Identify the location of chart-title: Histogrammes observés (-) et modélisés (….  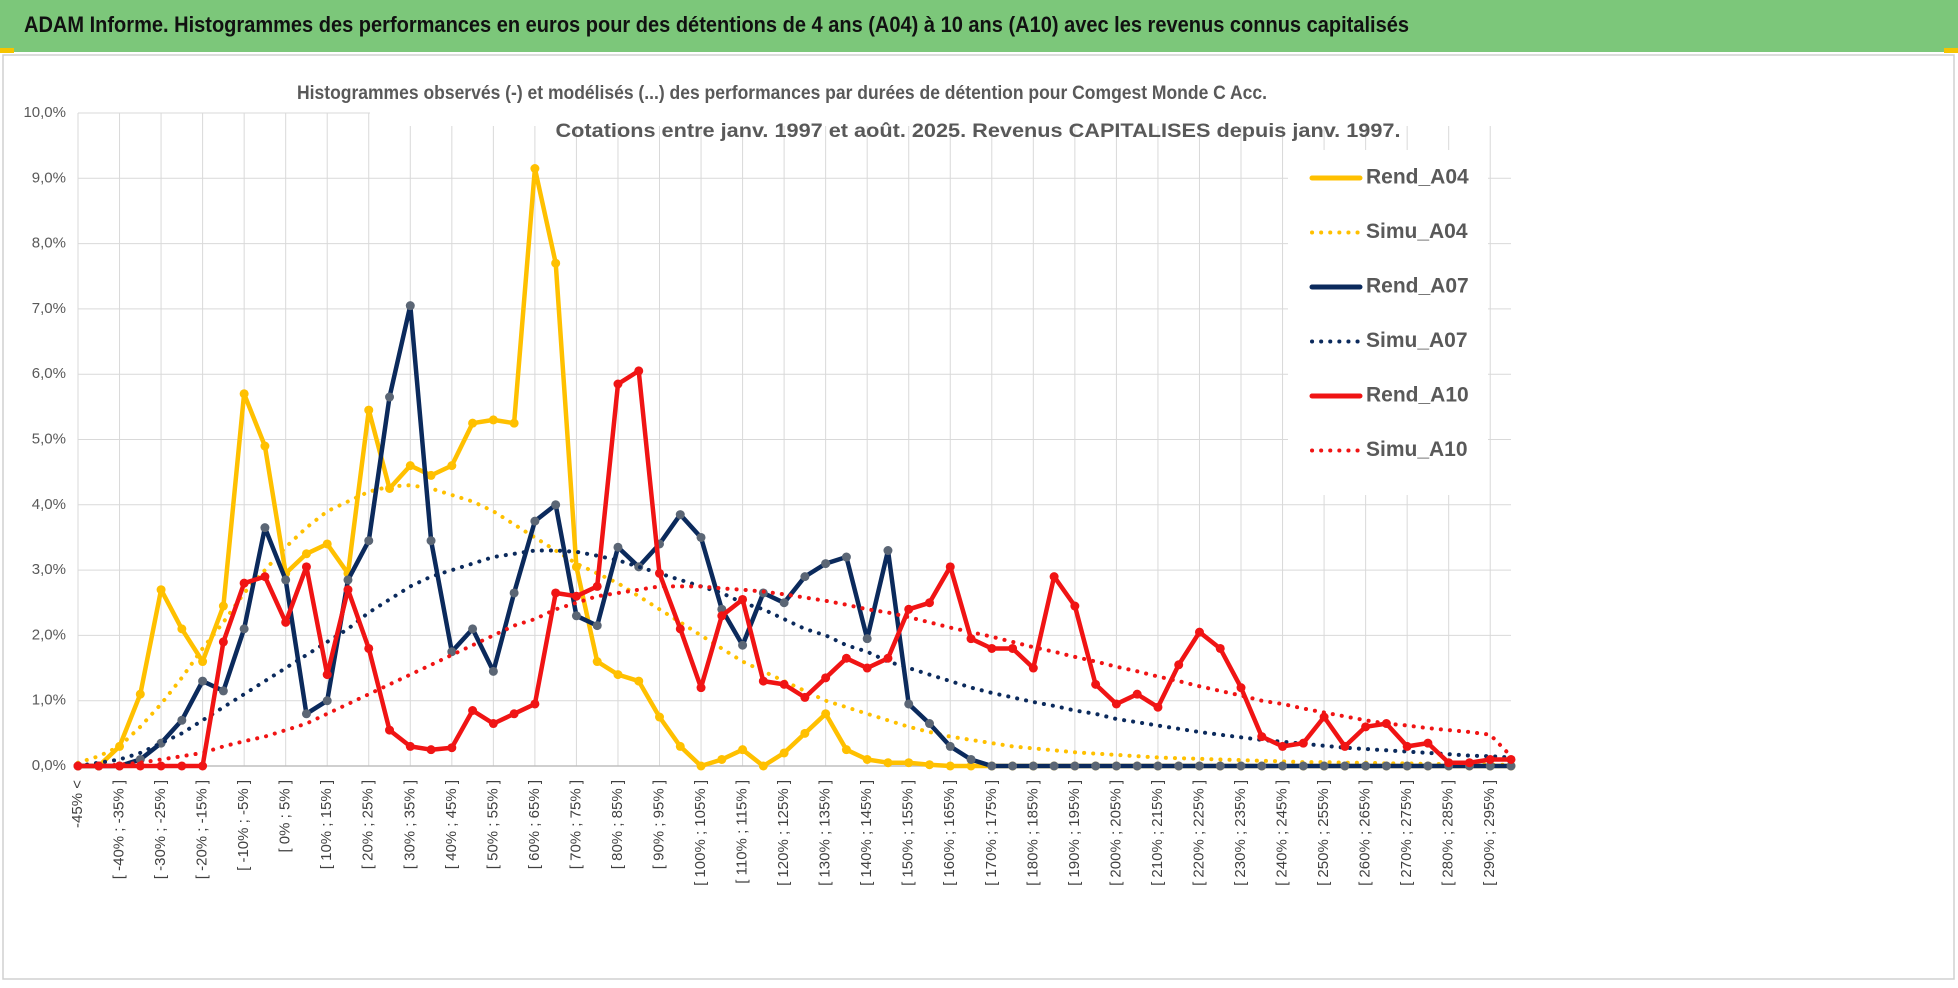
(782, 93).